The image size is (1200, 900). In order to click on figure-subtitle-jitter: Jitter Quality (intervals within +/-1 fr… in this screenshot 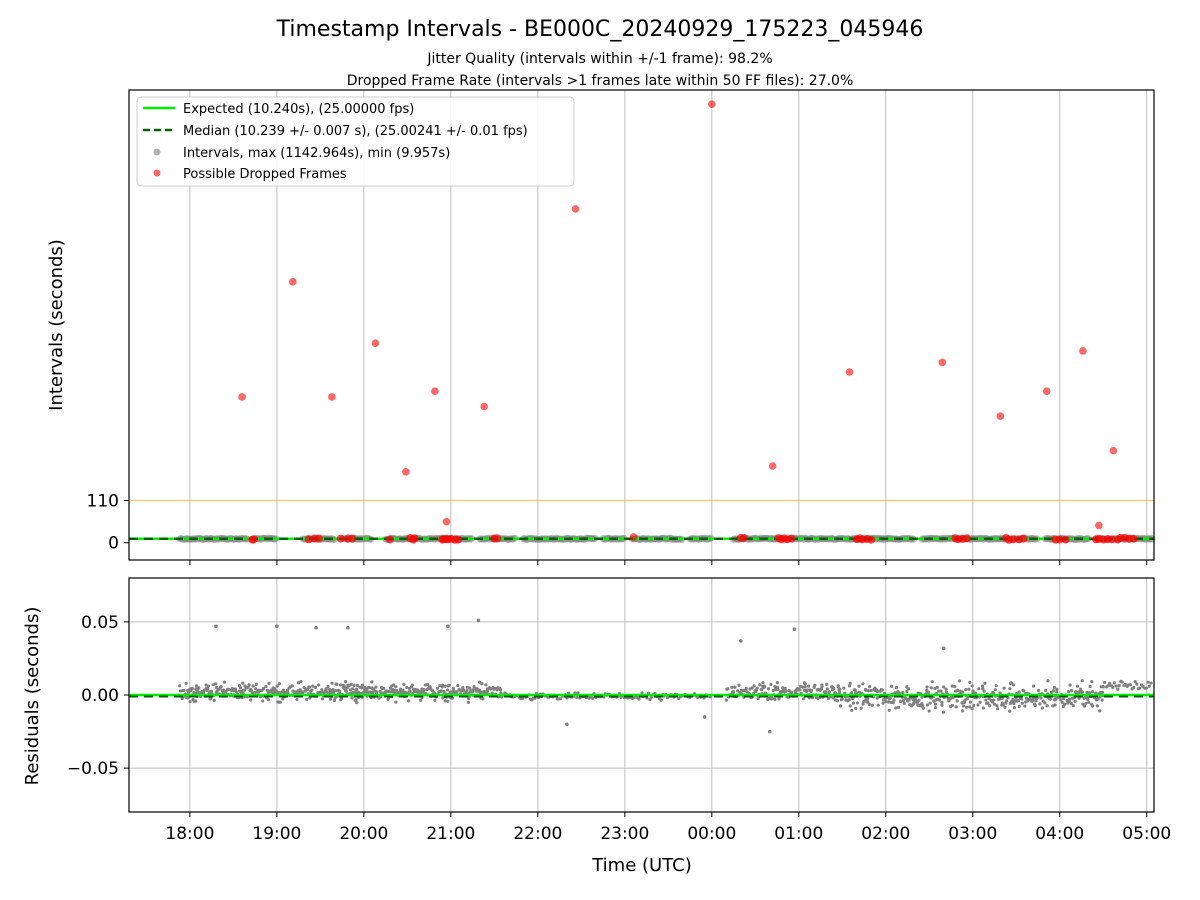, I will do `click(599, 59)`.